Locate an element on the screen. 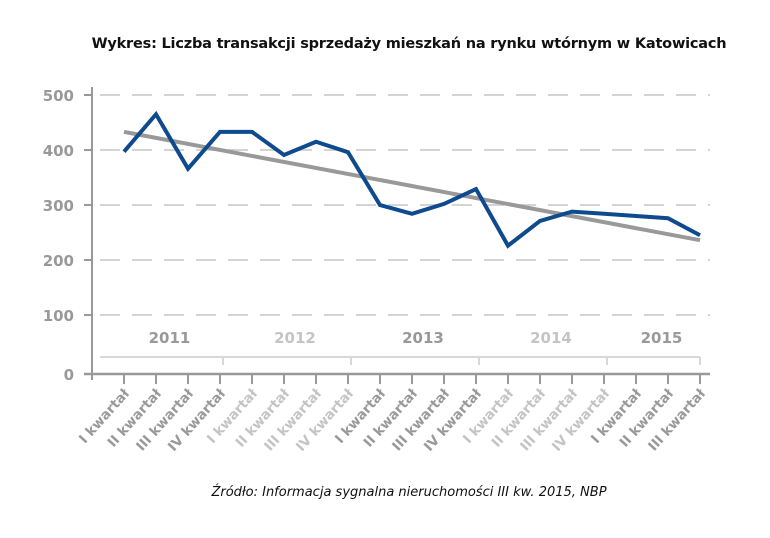  y-tick-label: 400 is located at coordinates (58, 151).